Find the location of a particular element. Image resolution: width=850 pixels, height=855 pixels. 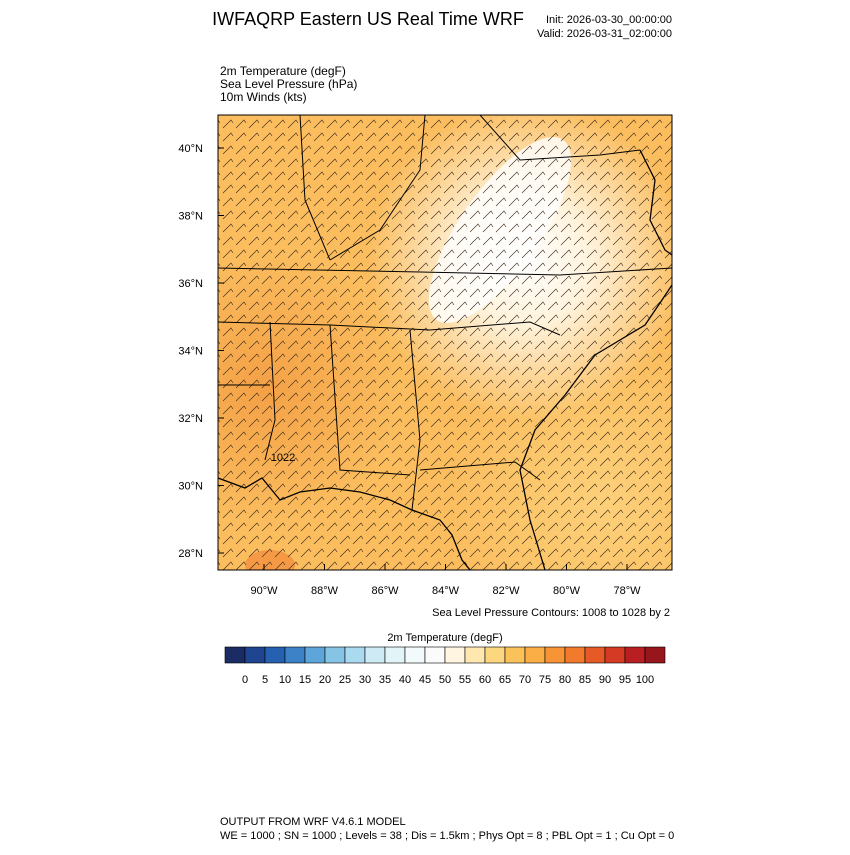

colorbar-label: 65 is located at coordinates (505, 680).